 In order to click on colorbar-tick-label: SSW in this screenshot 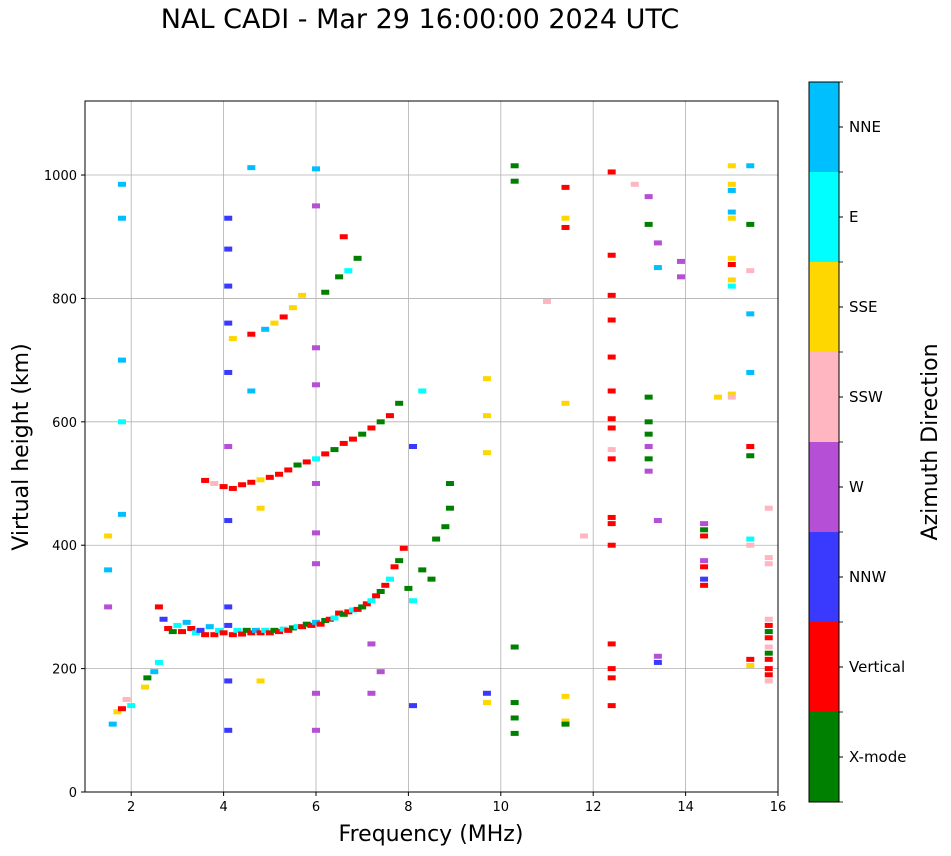, I will do `click(866, 397)`.